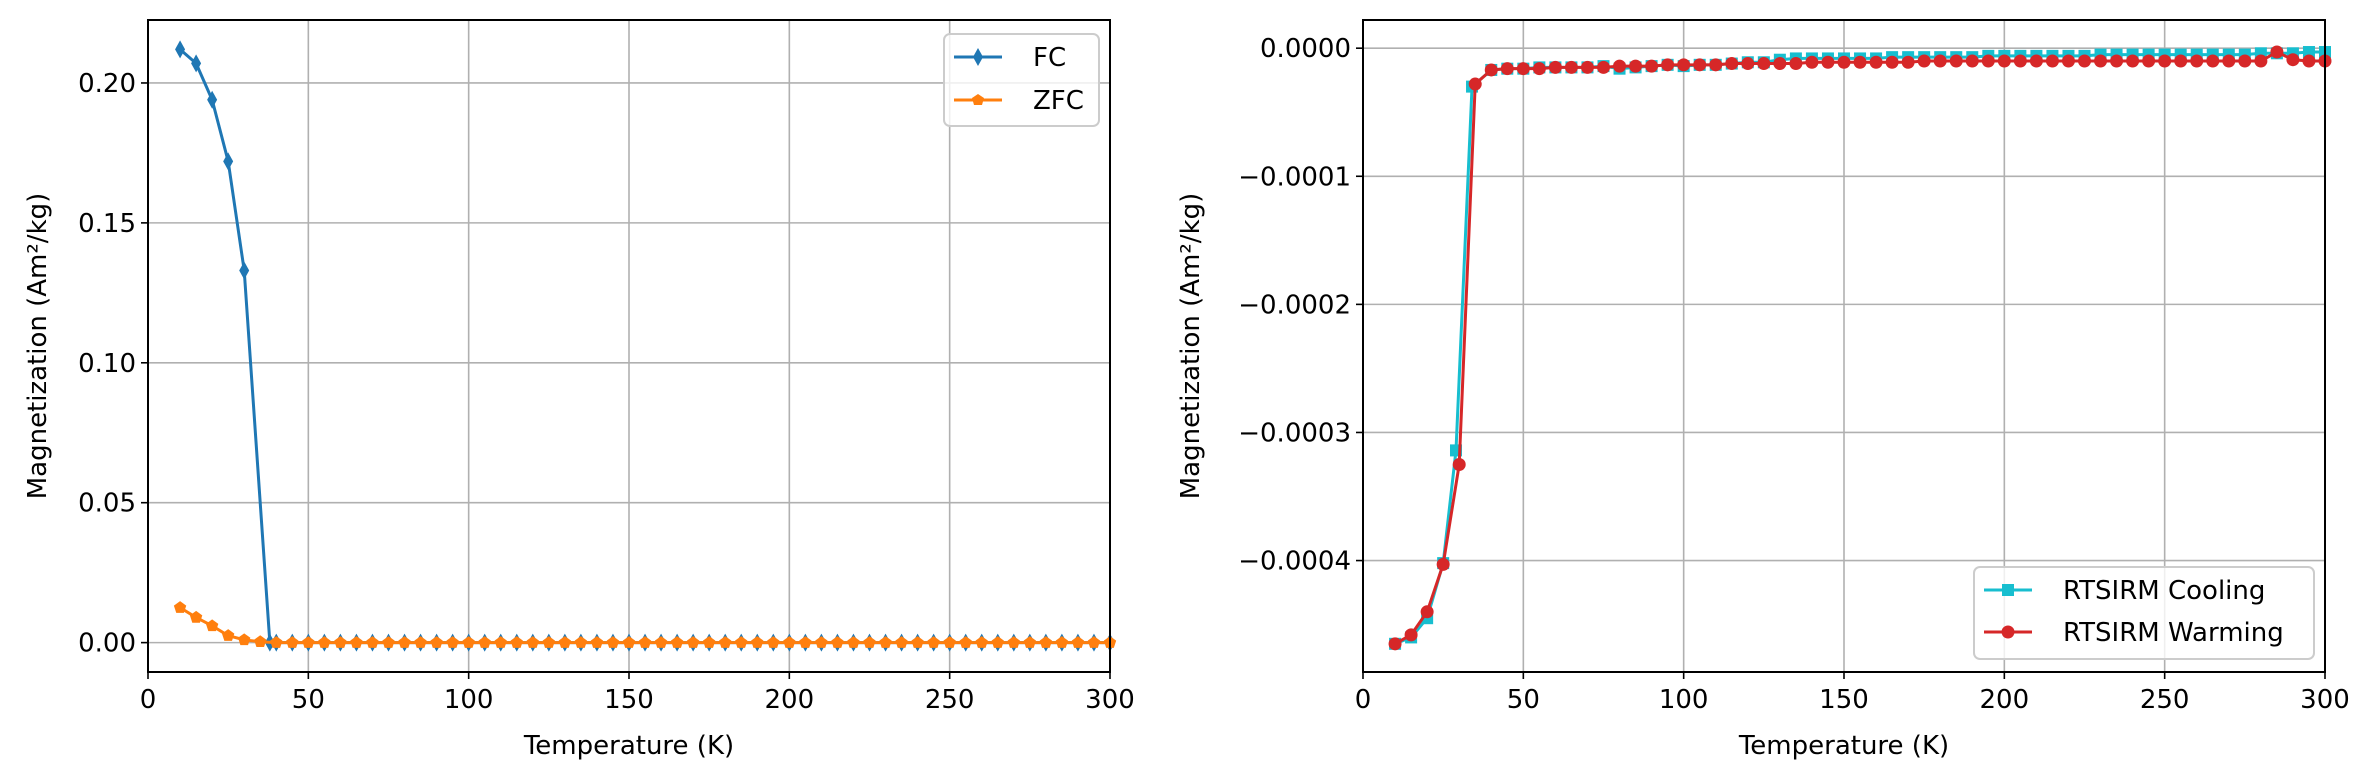 This screenshot has width=2372, height=780. Describe the element at coordinates (1294, 433) in the screenshot. I see `y-tick-label: −0.0003` at that location.